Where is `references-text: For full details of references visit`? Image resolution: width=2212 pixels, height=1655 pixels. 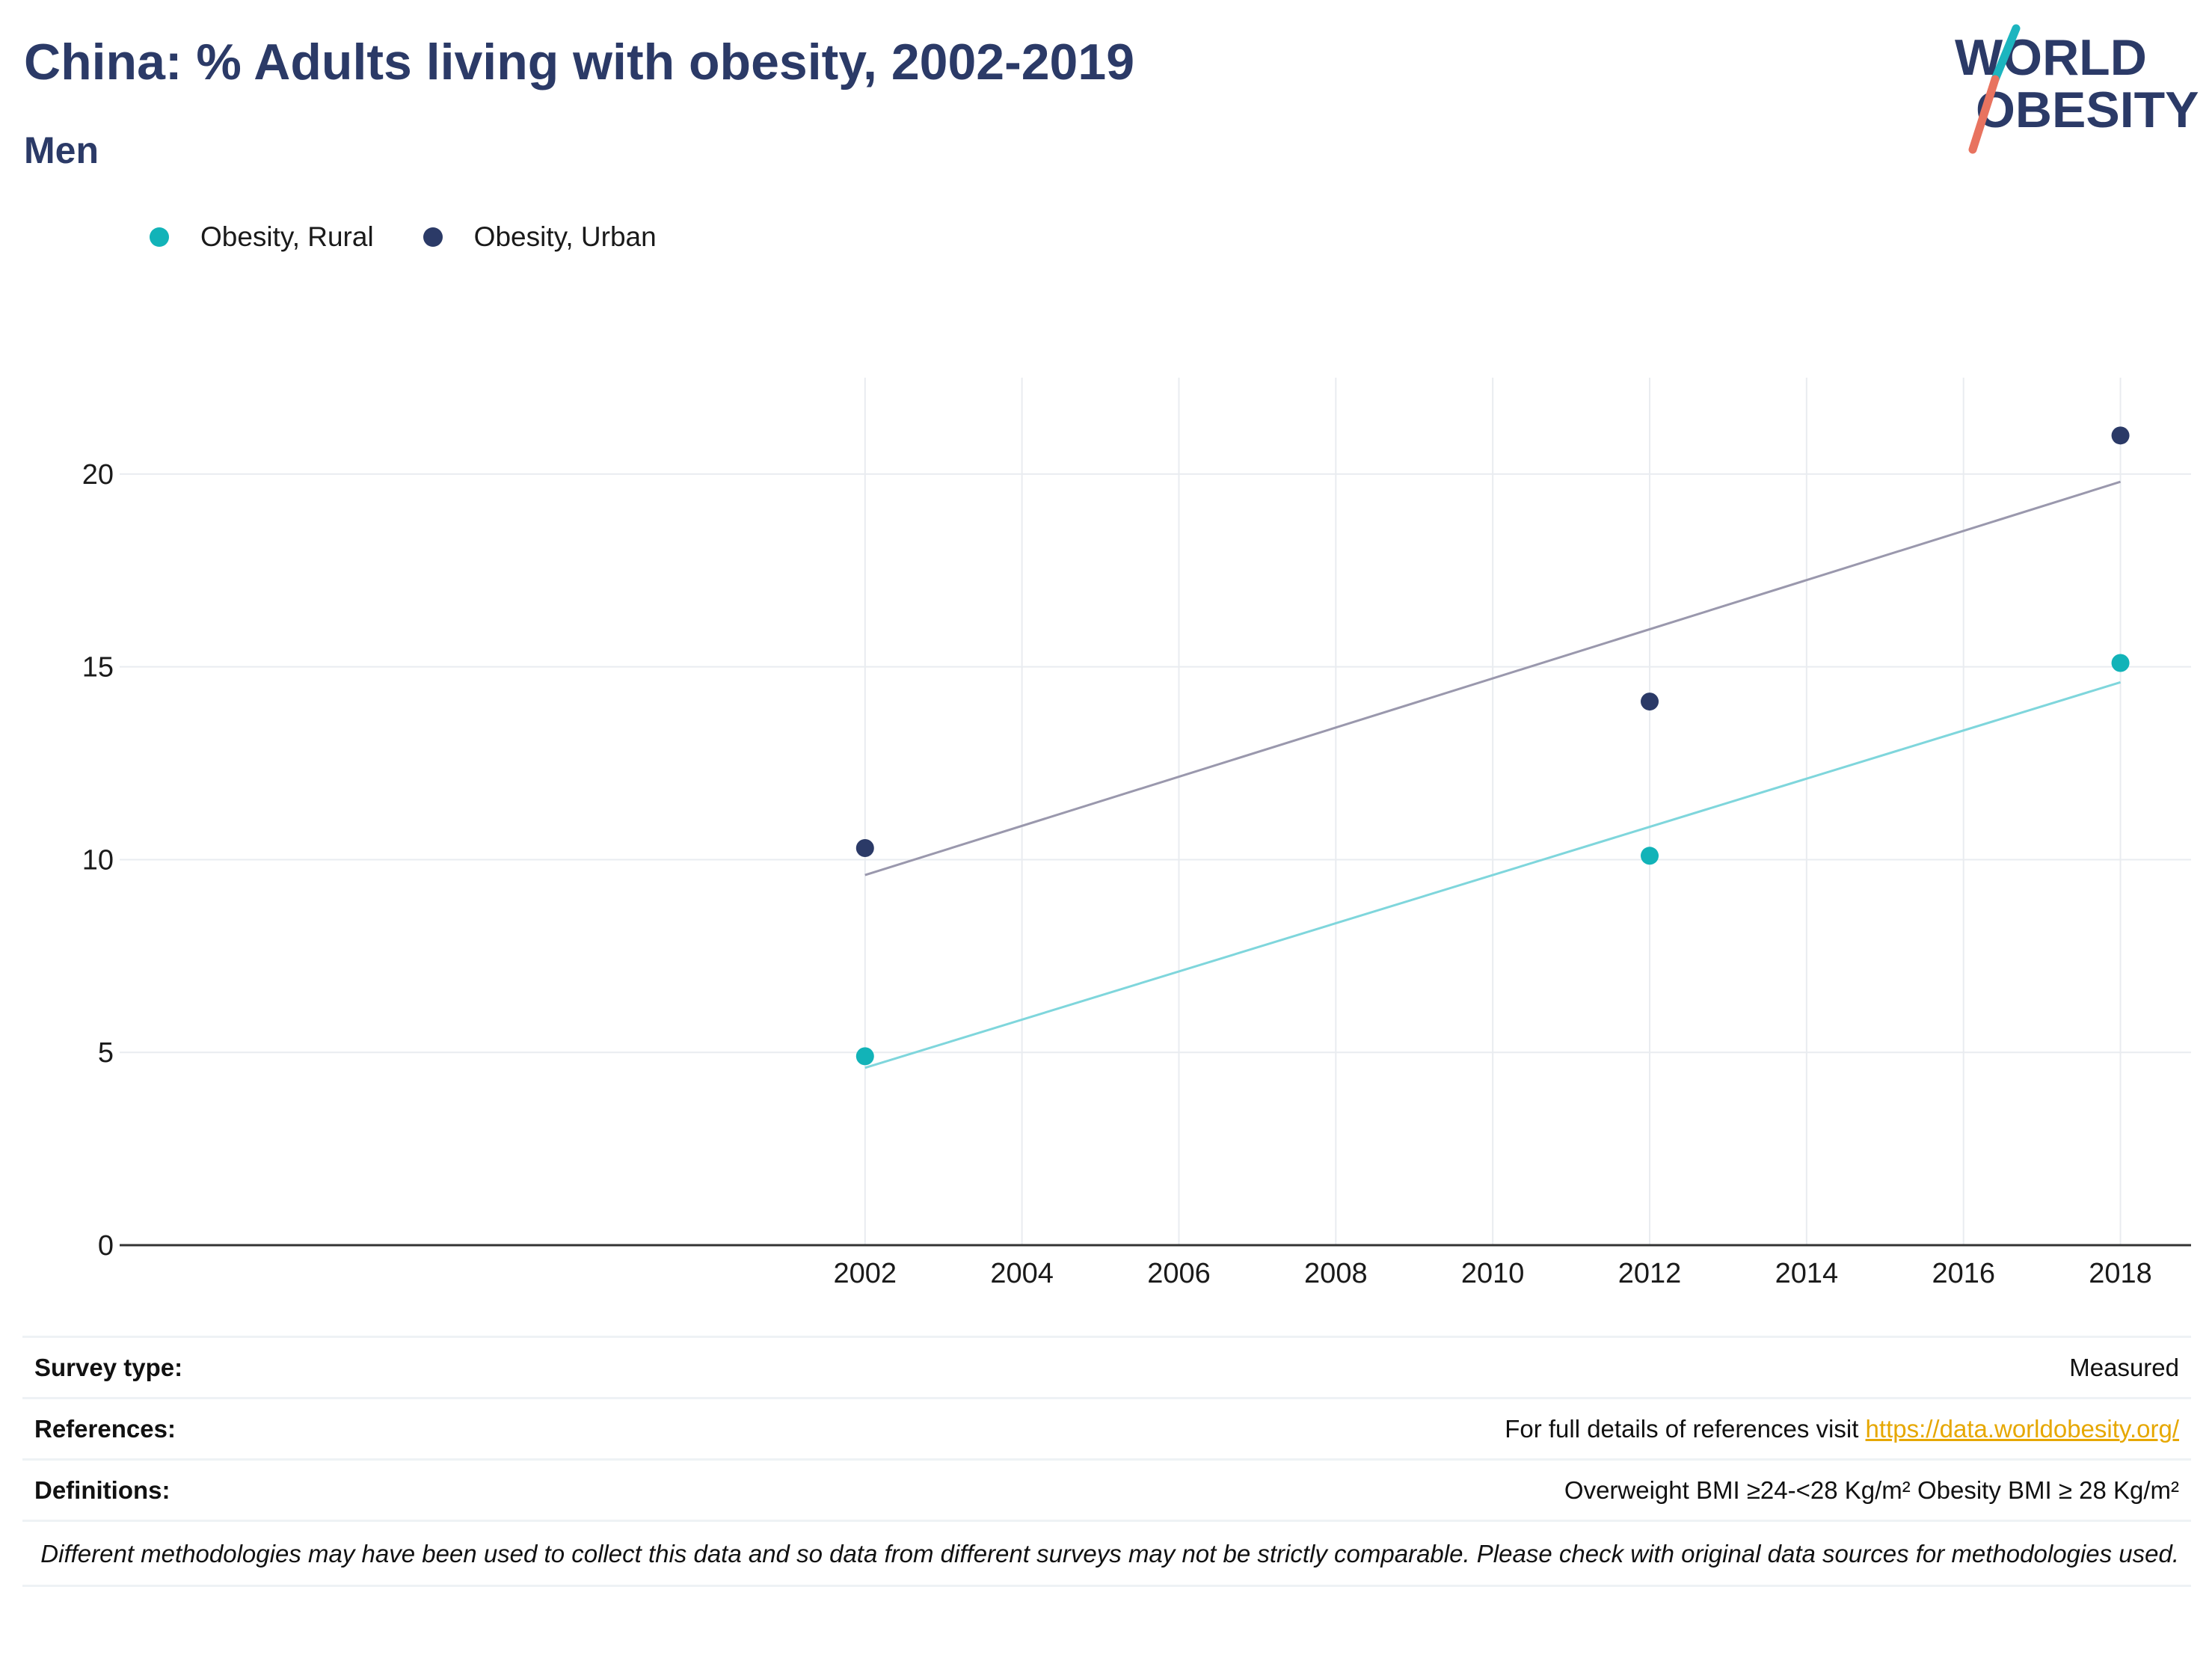
references-text: For full details of references visit is located at coordinates (1685, 1428).